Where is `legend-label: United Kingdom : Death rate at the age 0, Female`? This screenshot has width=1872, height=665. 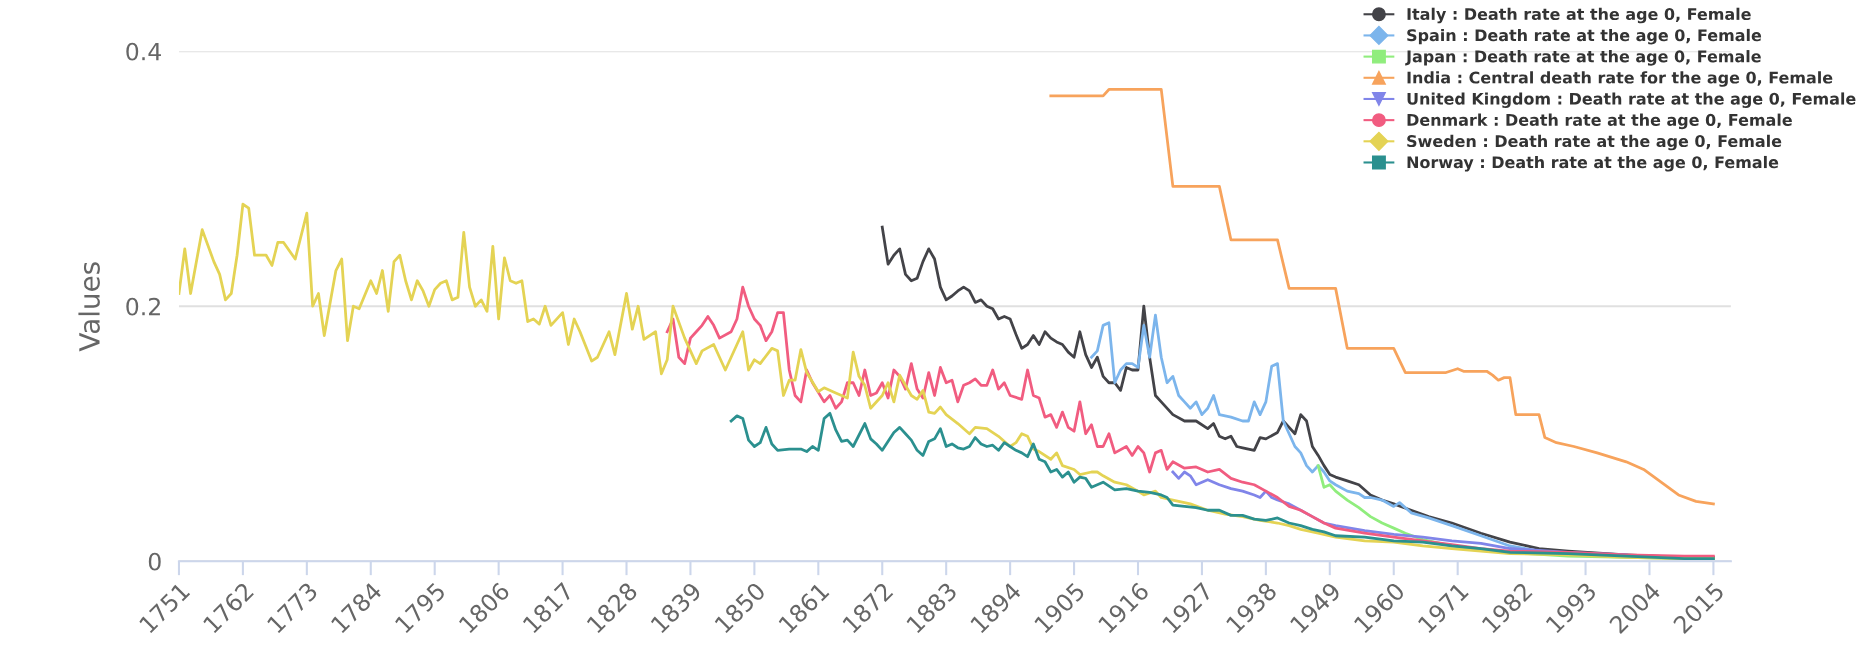 legend-label: United Kingdom : Death rate at the age 0, Female is located at coordinates (1631, 100).